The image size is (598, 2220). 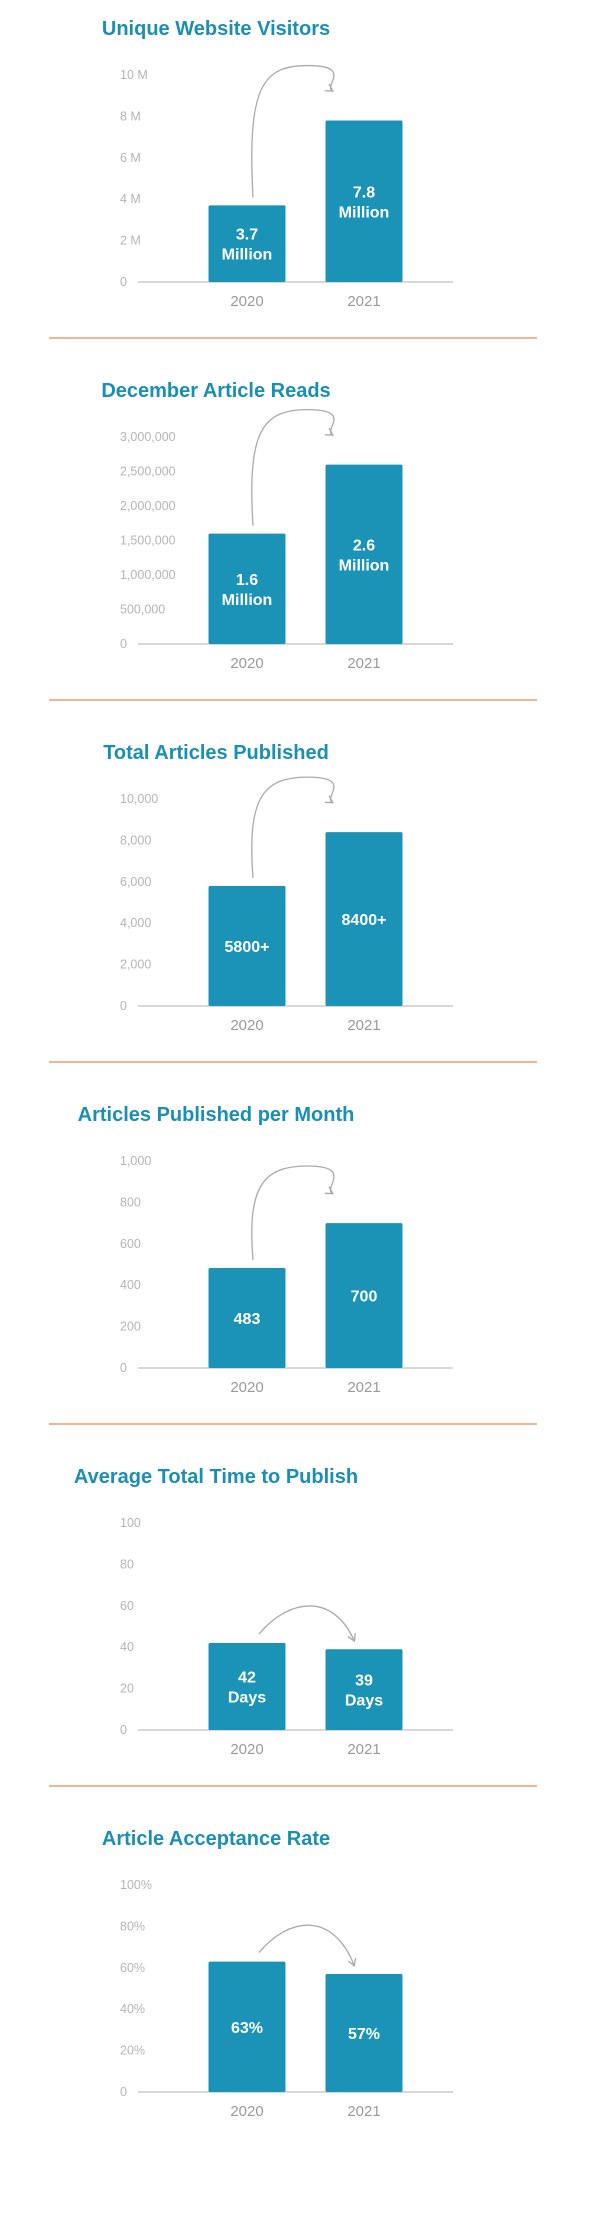 I want to click on y-tick-label: 8,000, so click(x=135, y=840).